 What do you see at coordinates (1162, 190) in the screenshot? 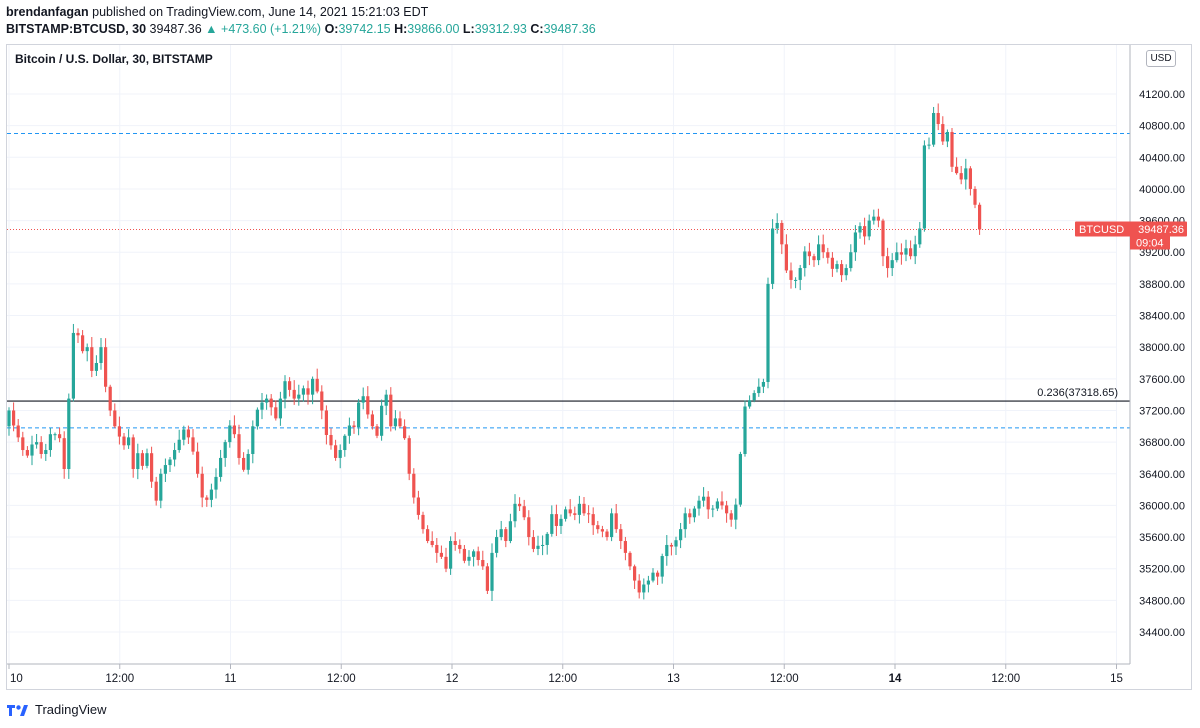
I see `y-tick-label: 40000.00` at bounding box center [1162, 190].